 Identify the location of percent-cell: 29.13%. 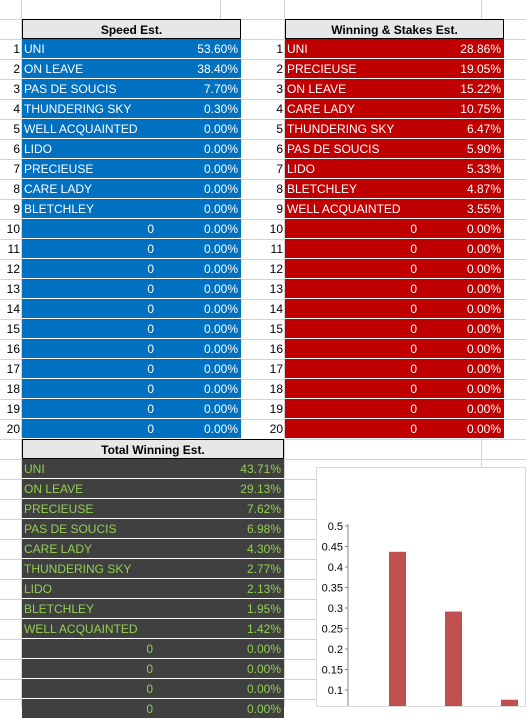
(252, 489).